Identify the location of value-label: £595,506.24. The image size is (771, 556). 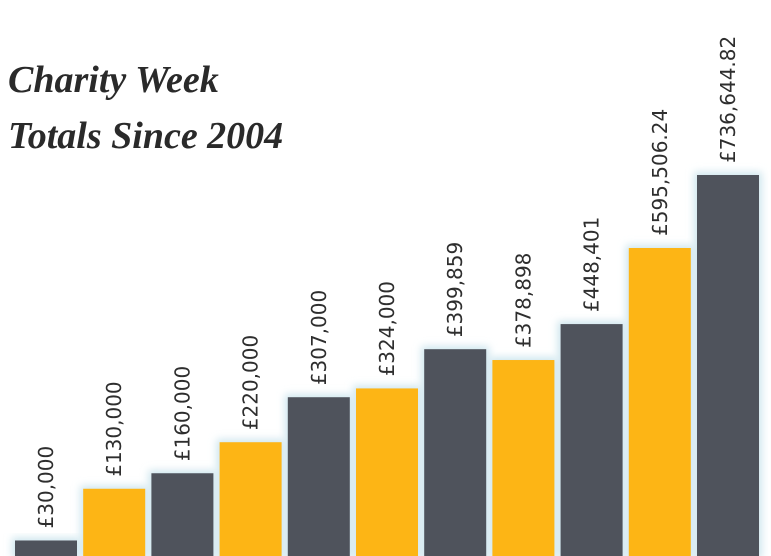
(660, 172).